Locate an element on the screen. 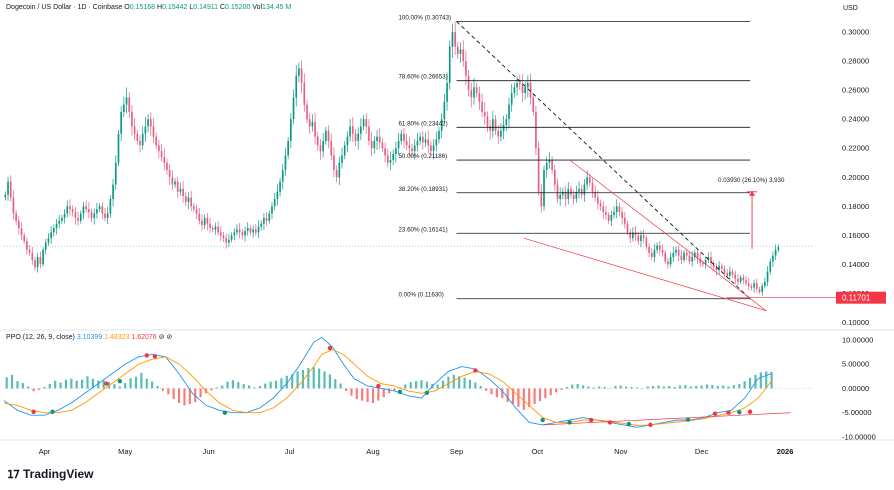  time-tick-label: Nov is located at coordinates (621, 451).